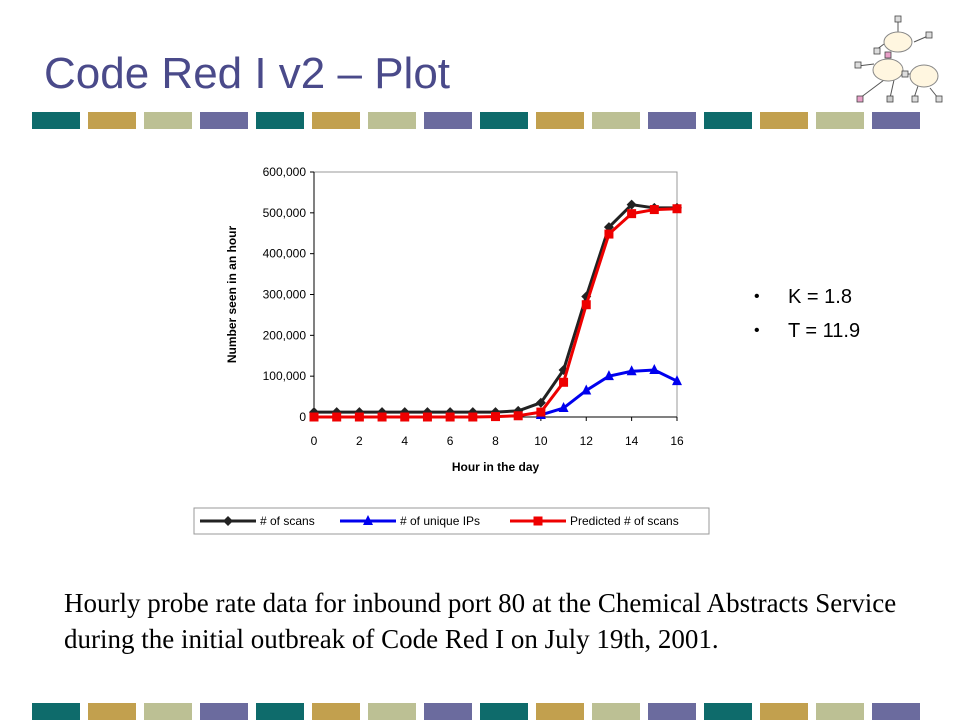 The image size is (960, 720). I want to click on series--of-scans, so click(495, 308).